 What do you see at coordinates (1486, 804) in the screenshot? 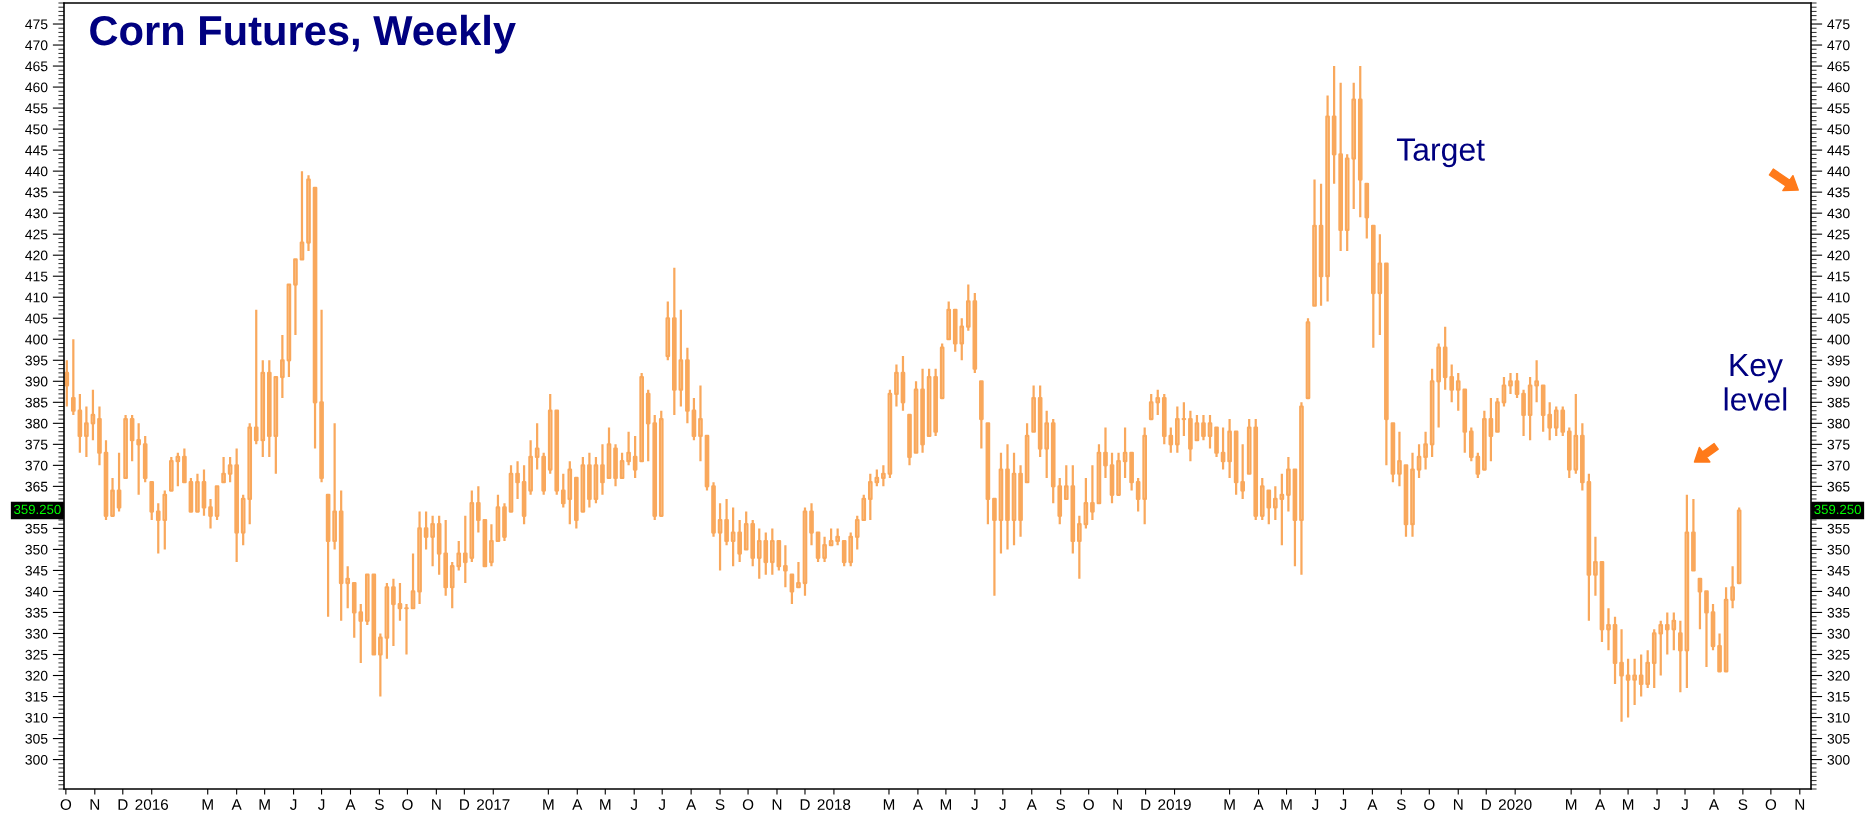
I see `x-tick-label: D` at bounding box center [1486, 804].